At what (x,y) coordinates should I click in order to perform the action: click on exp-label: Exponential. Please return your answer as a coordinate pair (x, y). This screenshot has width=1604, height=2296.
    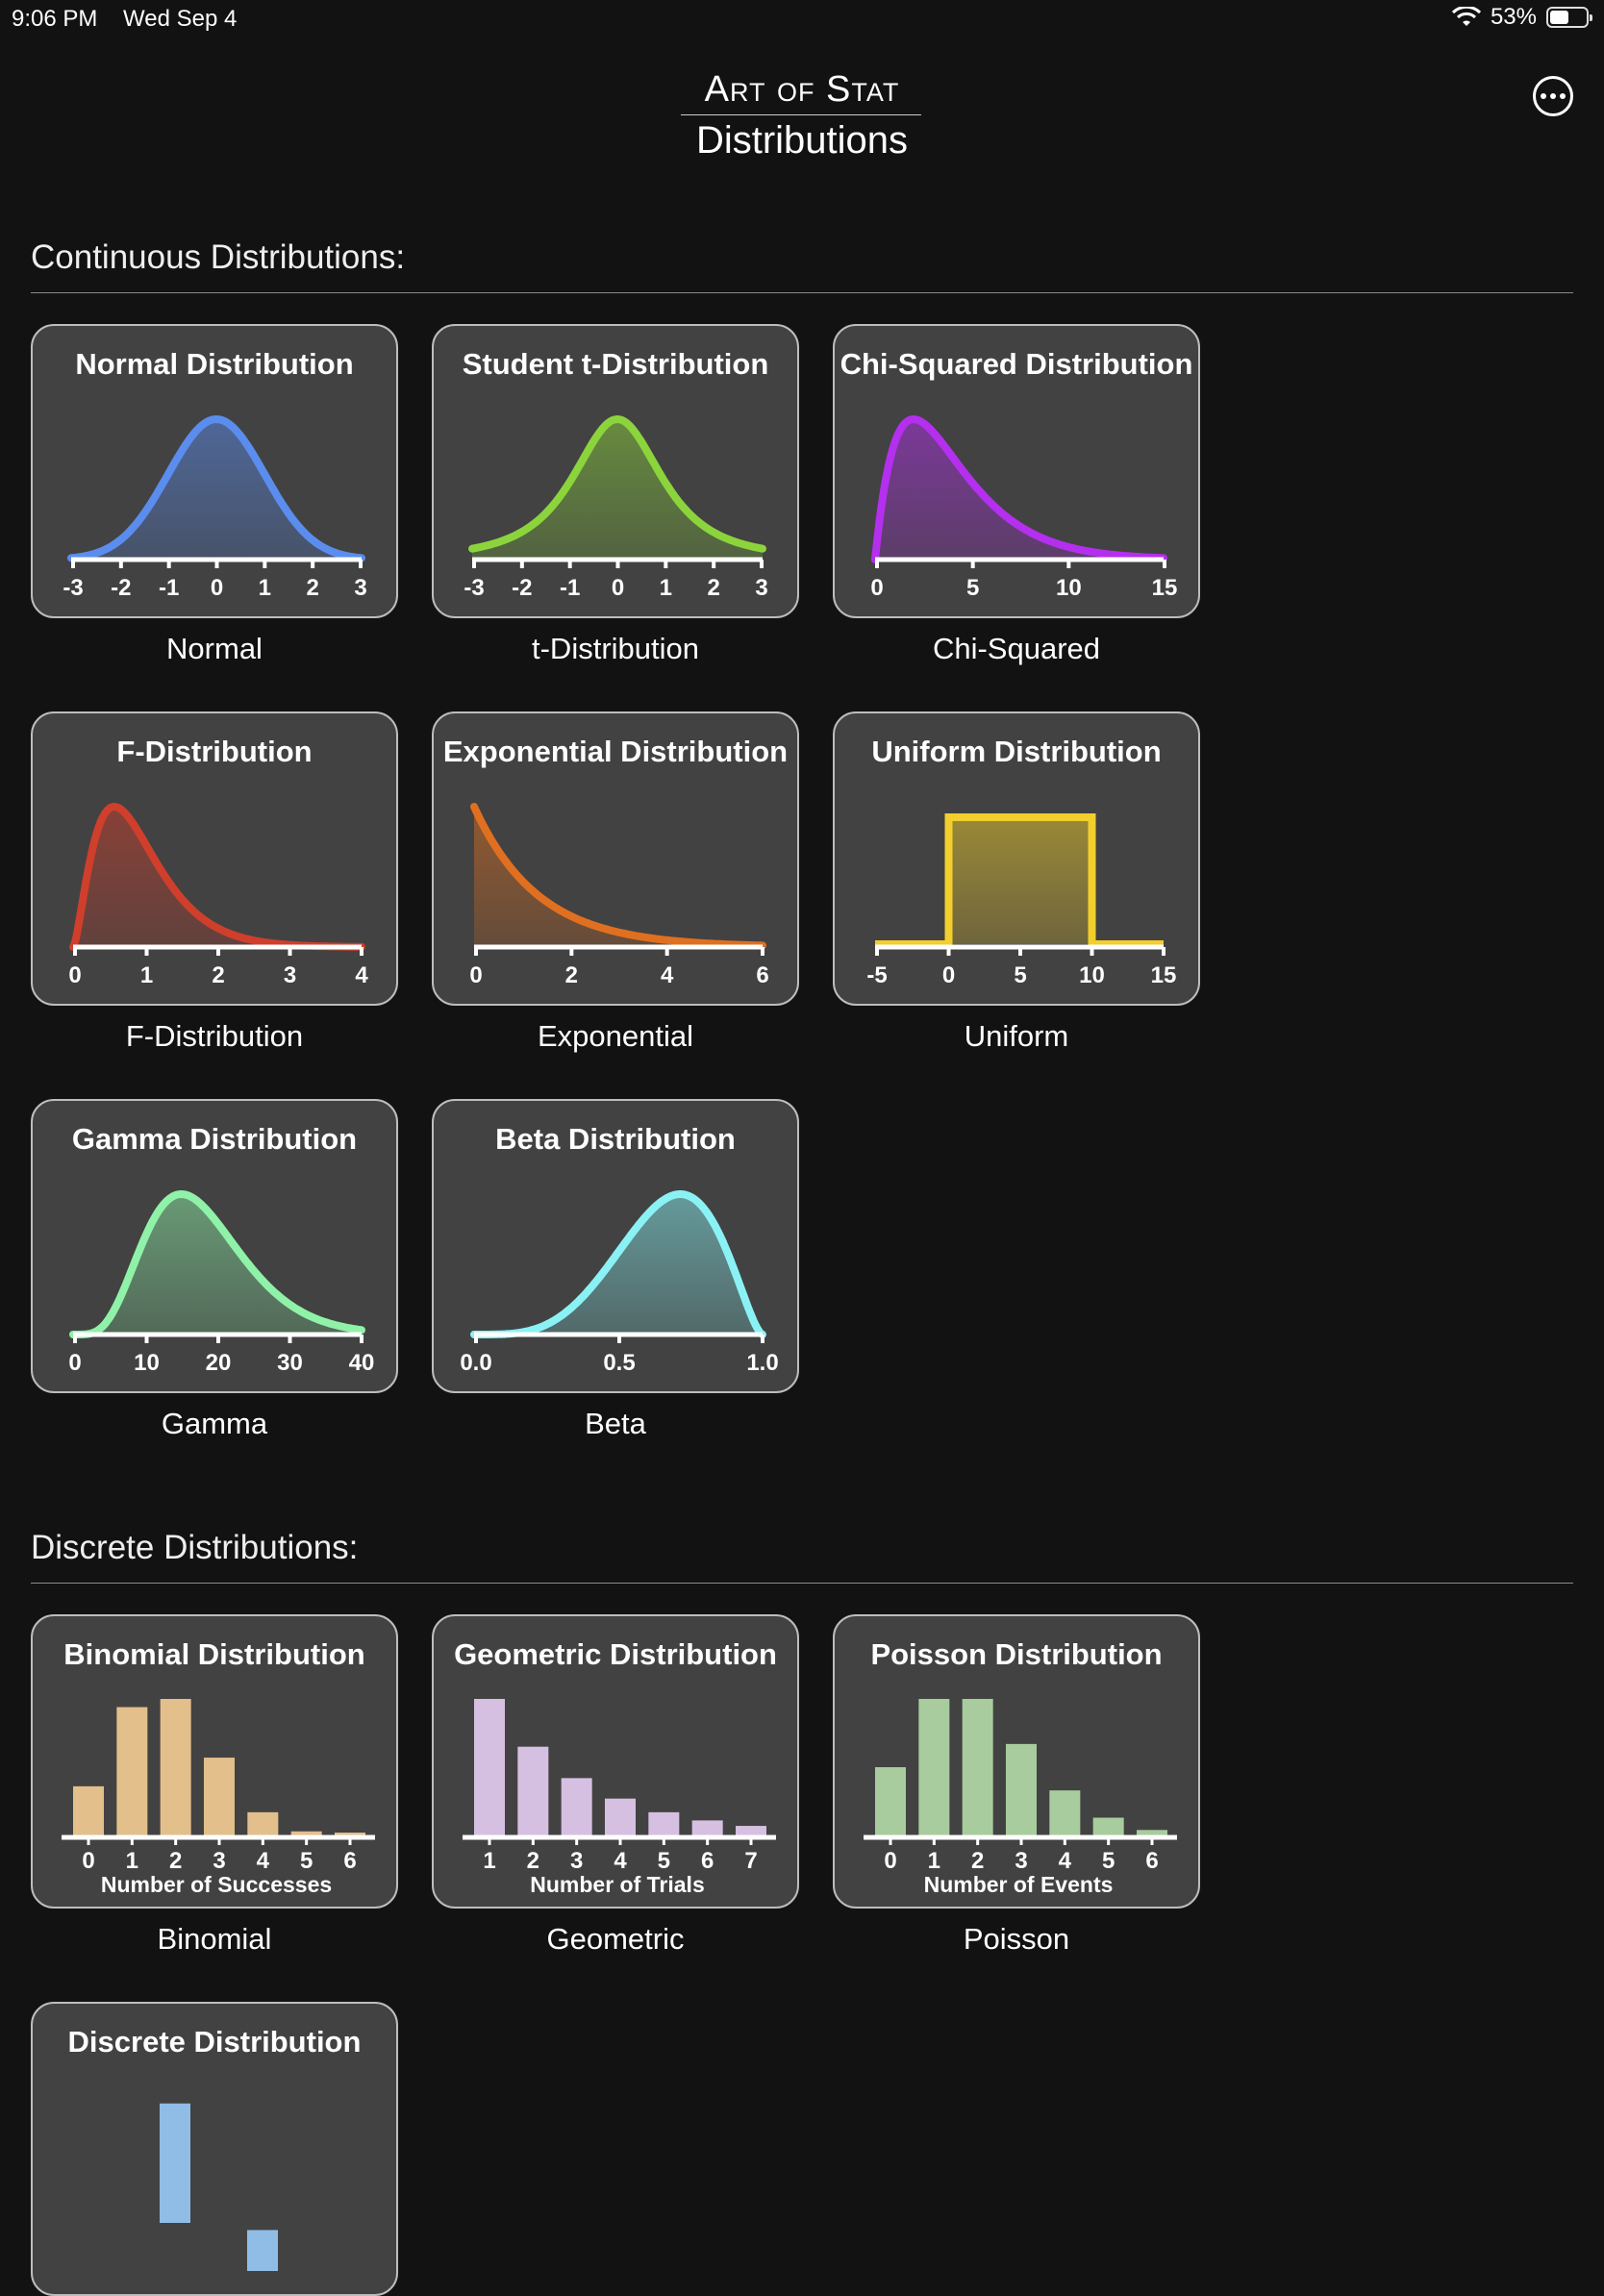
    Looking at the image, I should click on (615, 1036).